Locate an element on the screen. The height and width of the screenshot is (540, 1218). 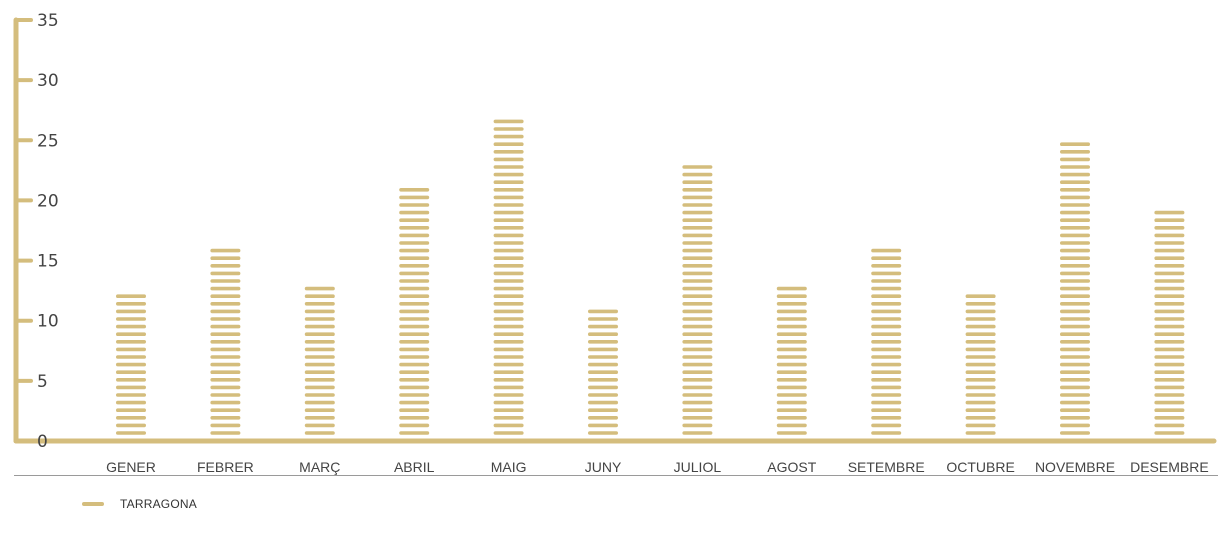
y-tick-label: 20 is located at coordinates (48, 201).